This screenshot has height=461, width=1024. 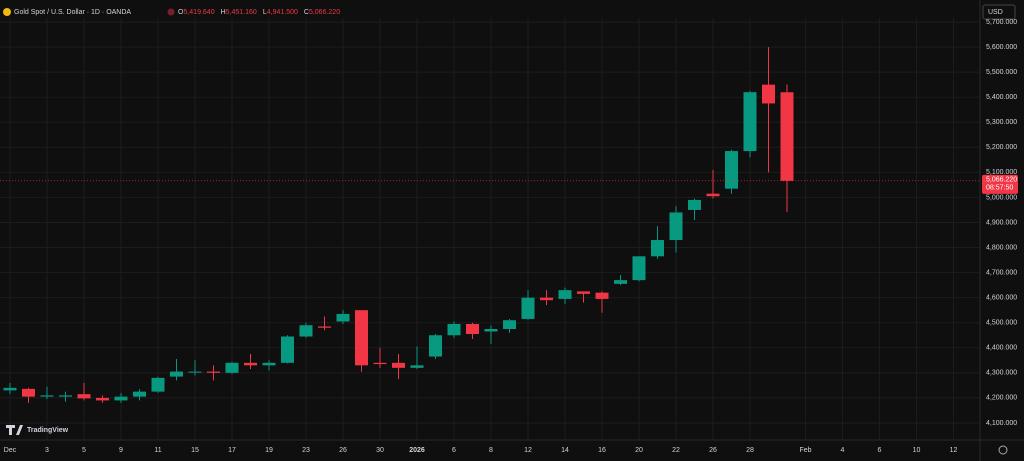 I want to click on x-tick-label: 11, so click(x=157, y=450).